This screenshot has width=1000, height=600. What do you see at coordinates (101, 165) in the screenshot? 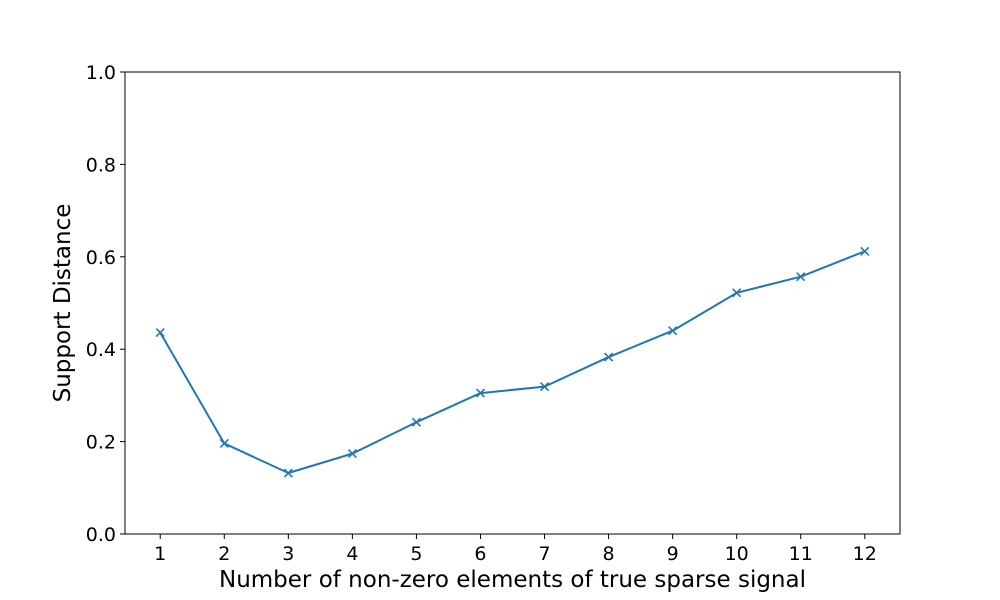
I see `y-tick-label: 0.8` at bounding box center [101, 165].